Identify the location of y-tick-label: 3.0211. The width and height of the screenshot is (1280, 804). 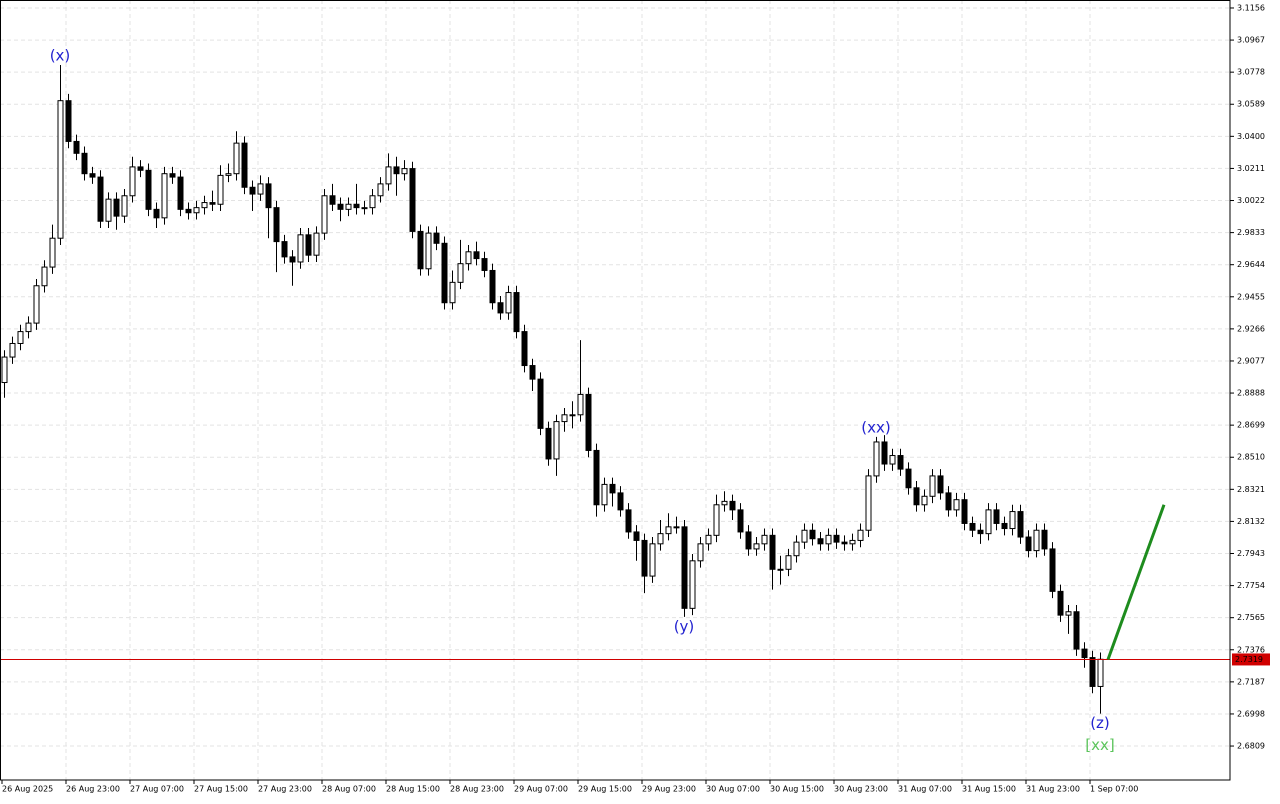
(1251, 168).